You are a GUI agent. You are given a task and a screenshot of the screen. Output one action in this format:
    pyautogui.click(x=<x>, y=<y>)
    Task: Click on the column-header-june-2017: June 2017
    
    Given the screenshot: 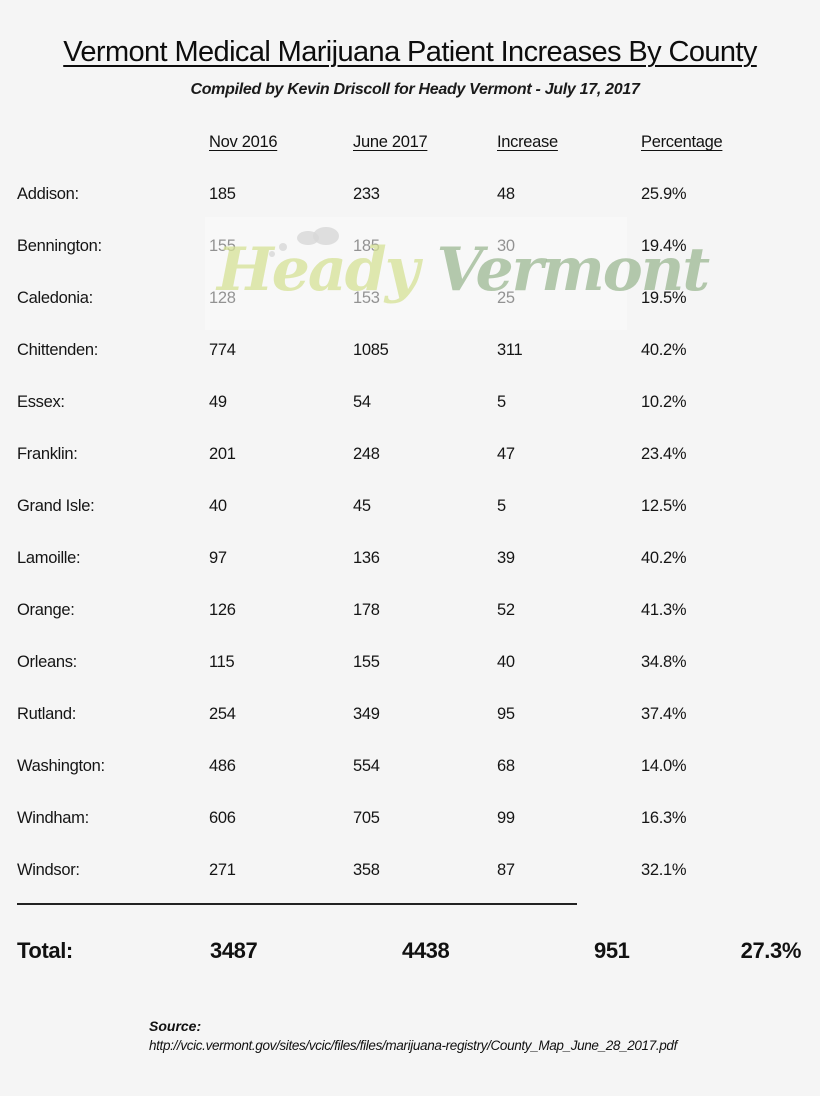 What is the action you would take?
    pyautogui.click(x=390, y=142)
    